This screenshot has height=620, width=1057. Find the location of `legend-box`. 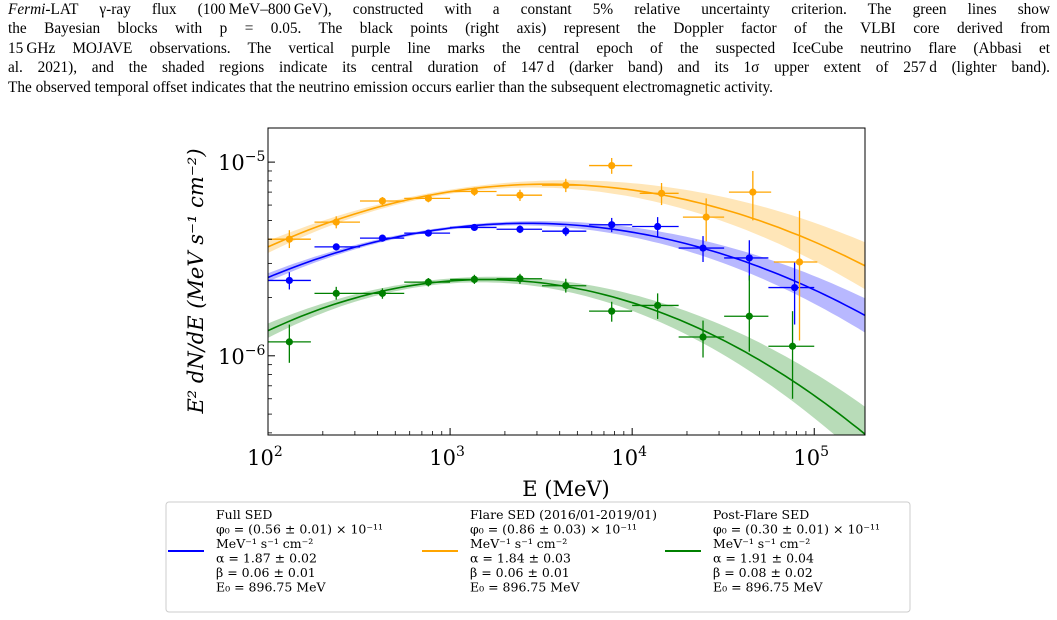

legend-box is located at coordinates (538, 557).